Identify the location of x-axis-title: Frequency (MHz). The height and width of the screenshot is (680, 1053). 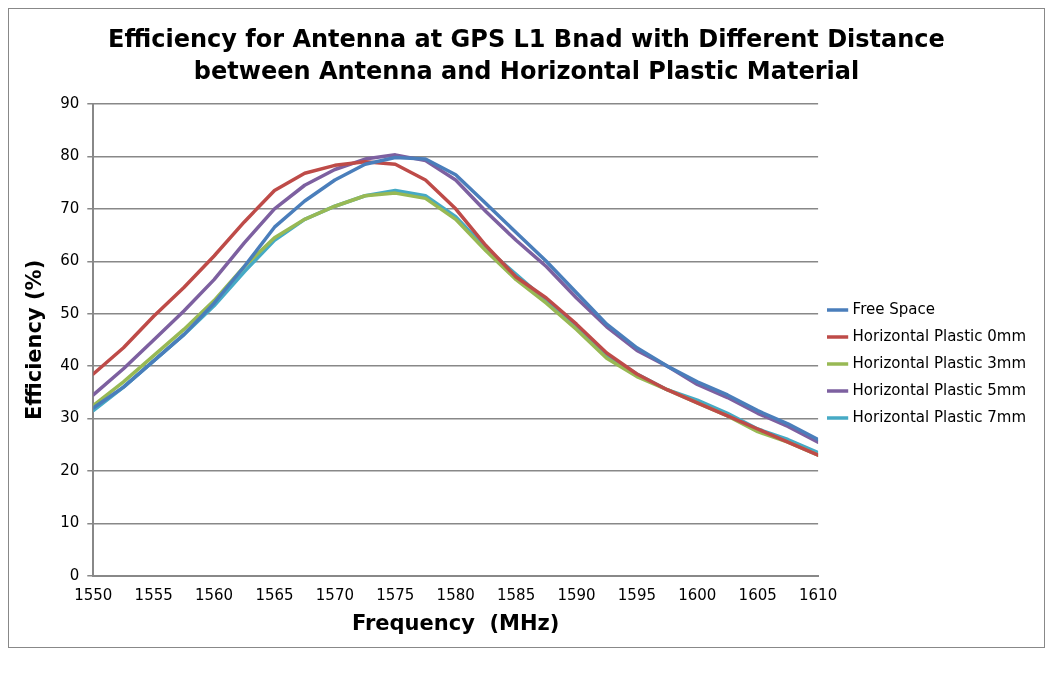
(455, 622).